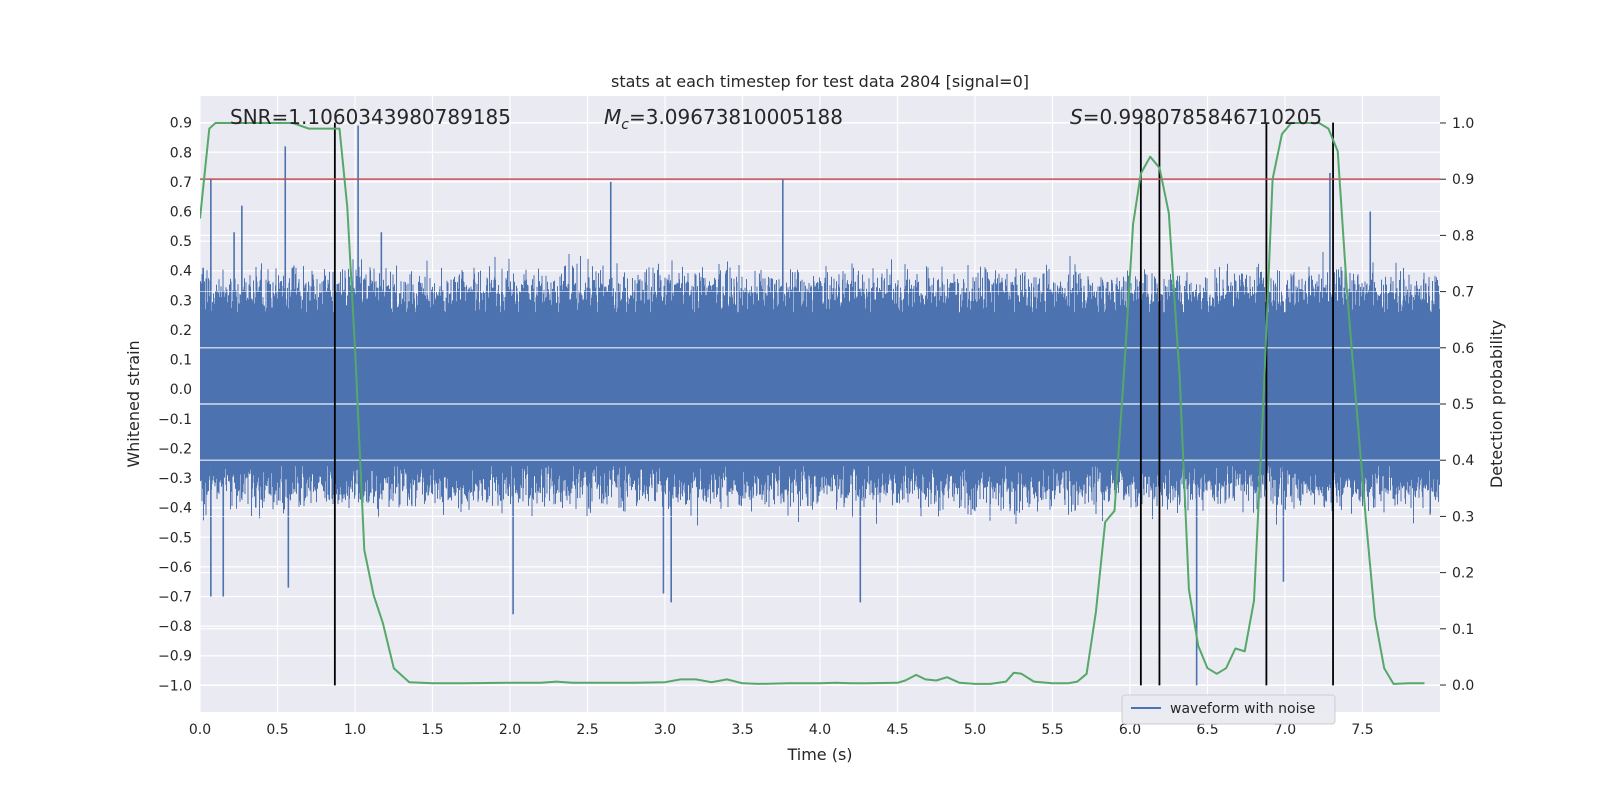 This screenshot has height=800, width=1600. I want to click on y-axis-title: Whitened strain, so click(133, 403).